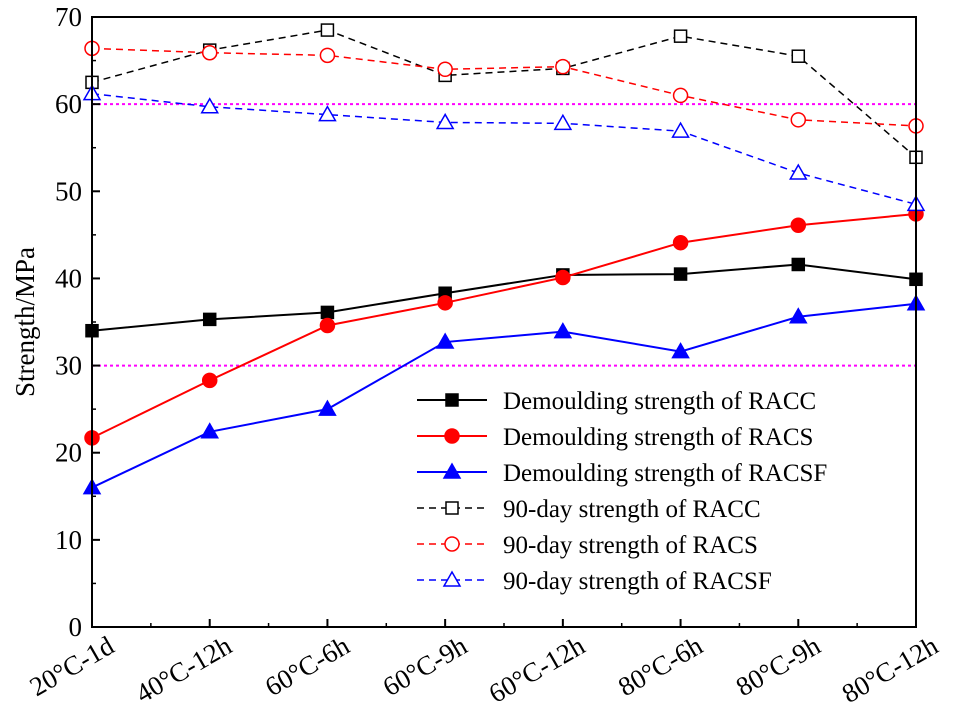 The width and height of the screenshot is (975, 726). What do you see at coordinates (660, 666) in the screenshot?
I see `x-tick-label: 80°C-6h` at bounding box center [660, 666].